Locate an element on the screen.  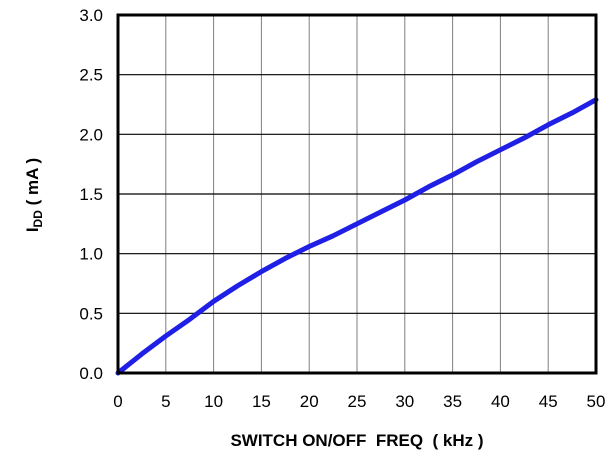
y-tick-label: 1.5 is located at coordinates (91, 194).